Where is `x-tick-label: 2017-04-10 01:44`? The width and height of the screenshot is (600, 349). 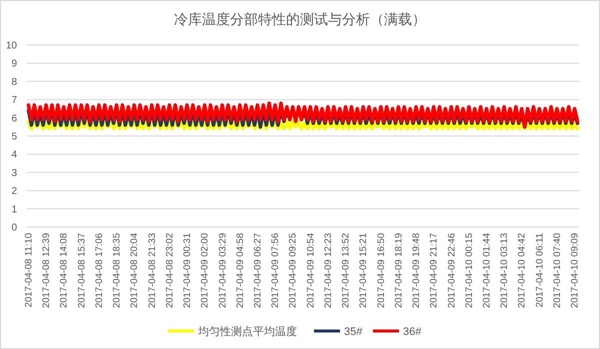 x-tick-label: 2017-04-10 01:44 is located at coordinates (487, 270).